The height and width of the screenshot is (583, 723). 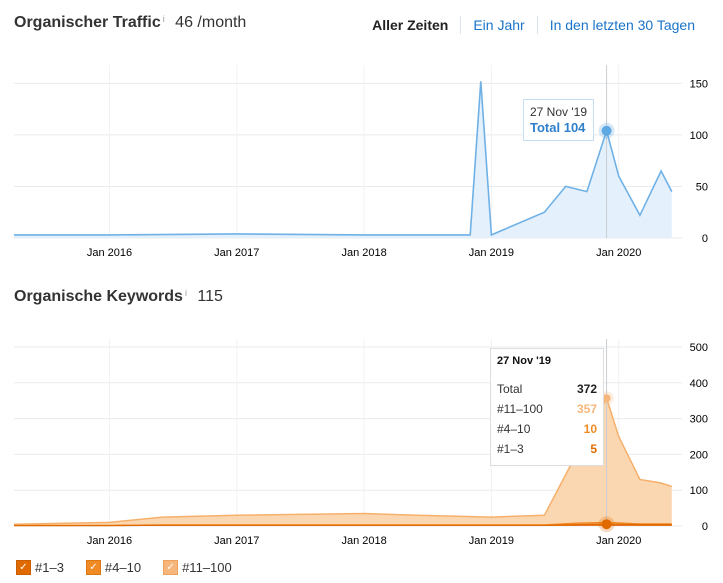 What do you see at coordinates (586, 389) in the screenshot?
I see `tooltip-value: 372` at bounding box center [586, 389].